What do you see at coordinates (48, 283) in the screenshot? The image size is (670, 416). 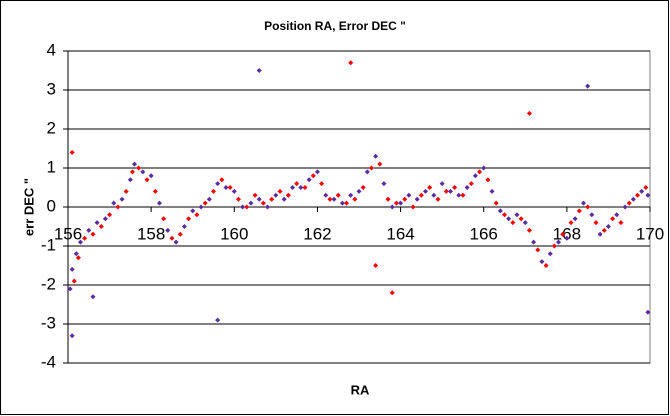 I see `y-tick-label: -2` at bounding box center [48, 283].